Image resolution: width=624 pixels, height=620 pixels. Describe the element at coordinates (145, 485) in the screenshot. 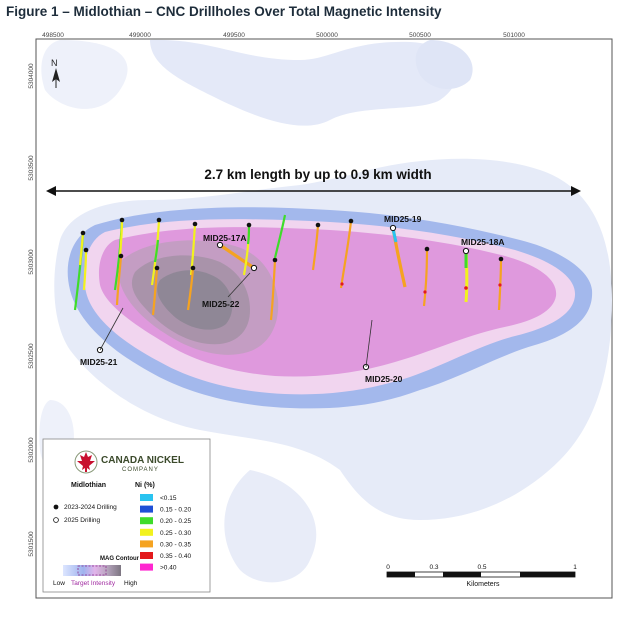

I see `legend-ni-title: Ni (%)` at that location.